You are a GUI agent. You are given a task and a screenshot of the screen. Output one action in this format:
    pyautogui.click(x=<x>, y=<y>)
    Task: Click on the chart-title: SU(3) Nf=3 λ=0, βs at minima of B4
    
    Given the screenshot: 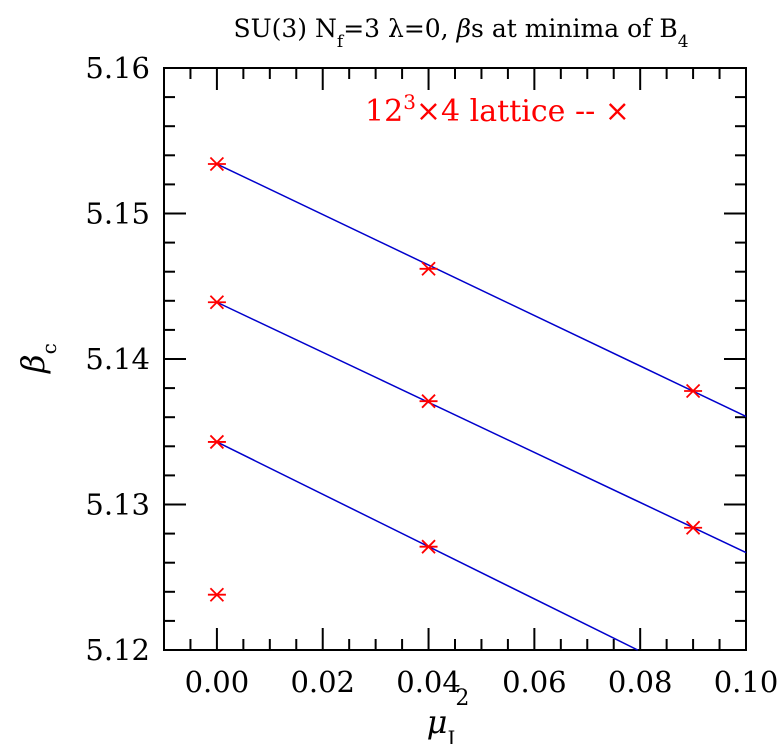 What is the action you would take?
    pyautogui.click(x=460, y=33)
    